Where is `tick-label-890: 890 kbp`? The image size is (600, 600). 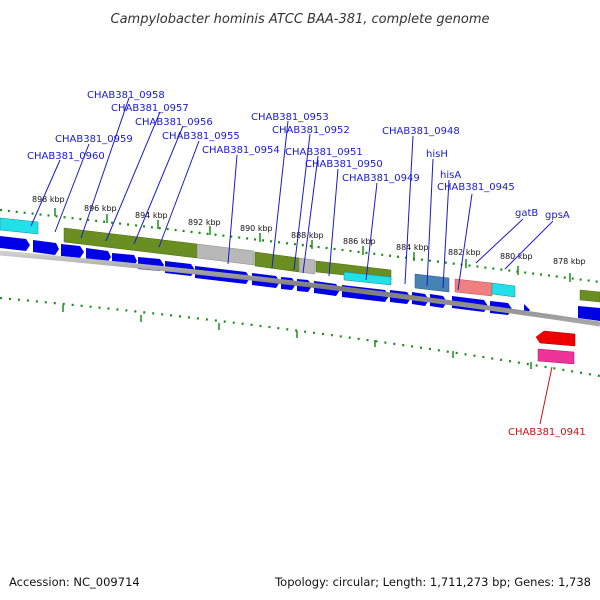 tick-label-890: 890 kbp is located at coordinates (256, 228).